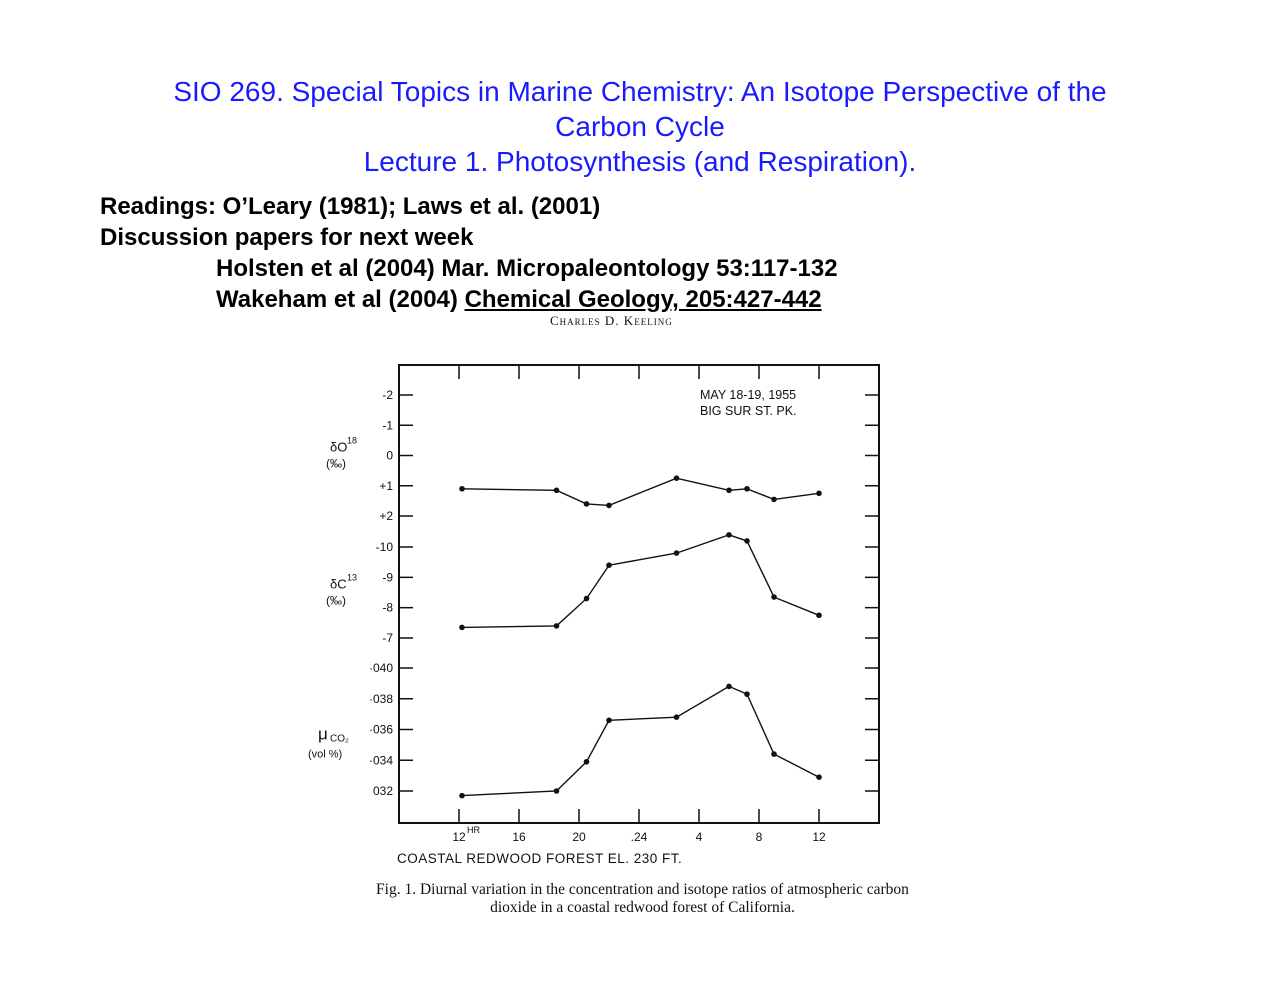 The image size is (1280, 989). I want to click on panel-label: δC, so click(338, 584).